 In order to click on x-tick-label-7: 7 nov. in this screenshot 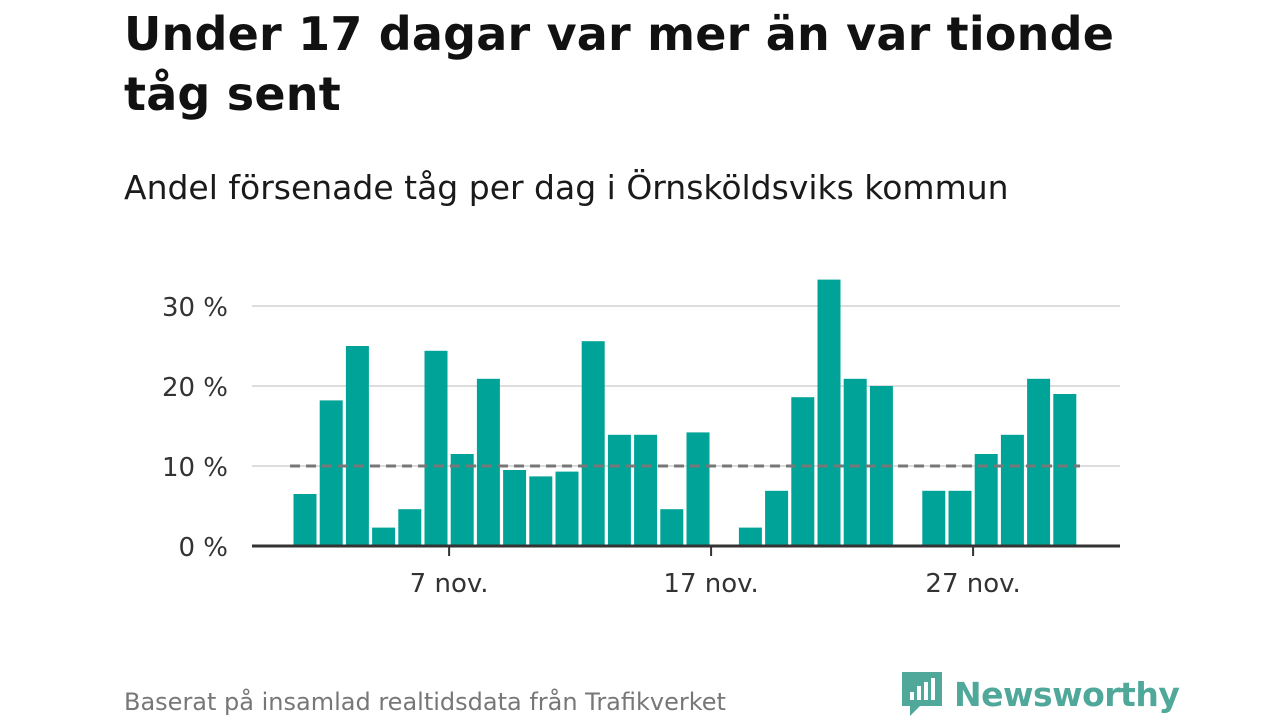, I will do `click(449, 584)`.